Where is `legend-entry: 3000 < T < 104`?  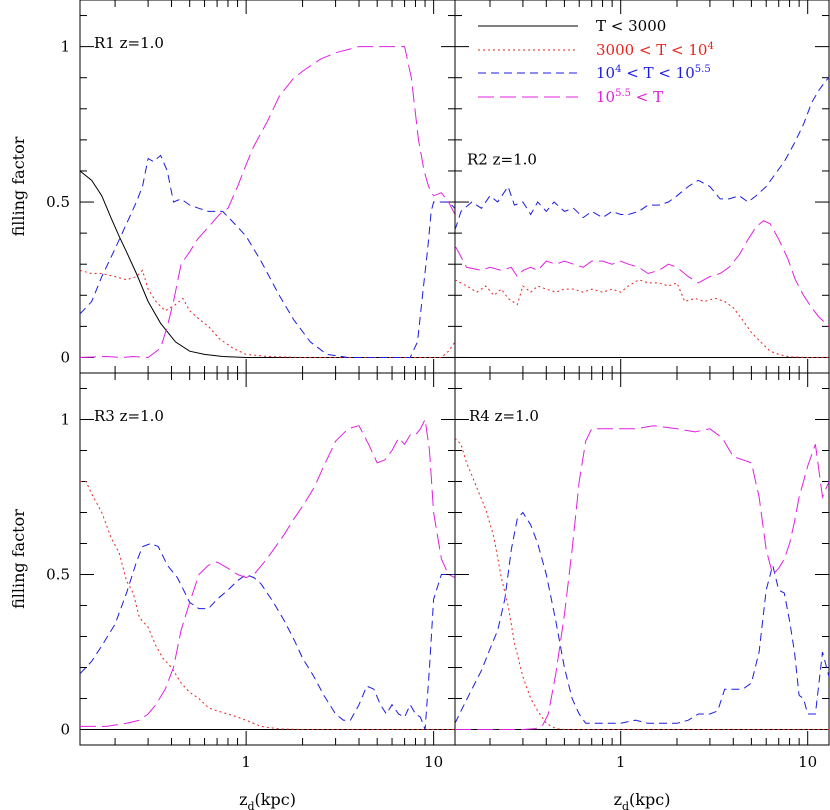
legend-entry: 3000 < T < 104 is located at coordinates (655, 50).